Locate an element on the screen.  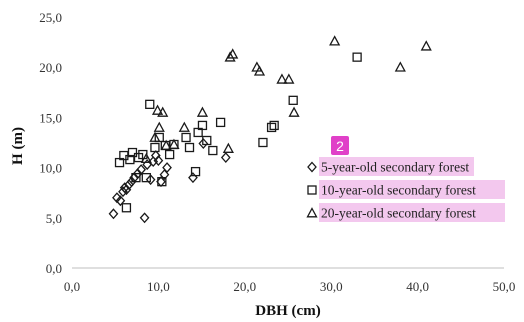
y-tick-label: 5,0 is located at coordinates (54, 218).